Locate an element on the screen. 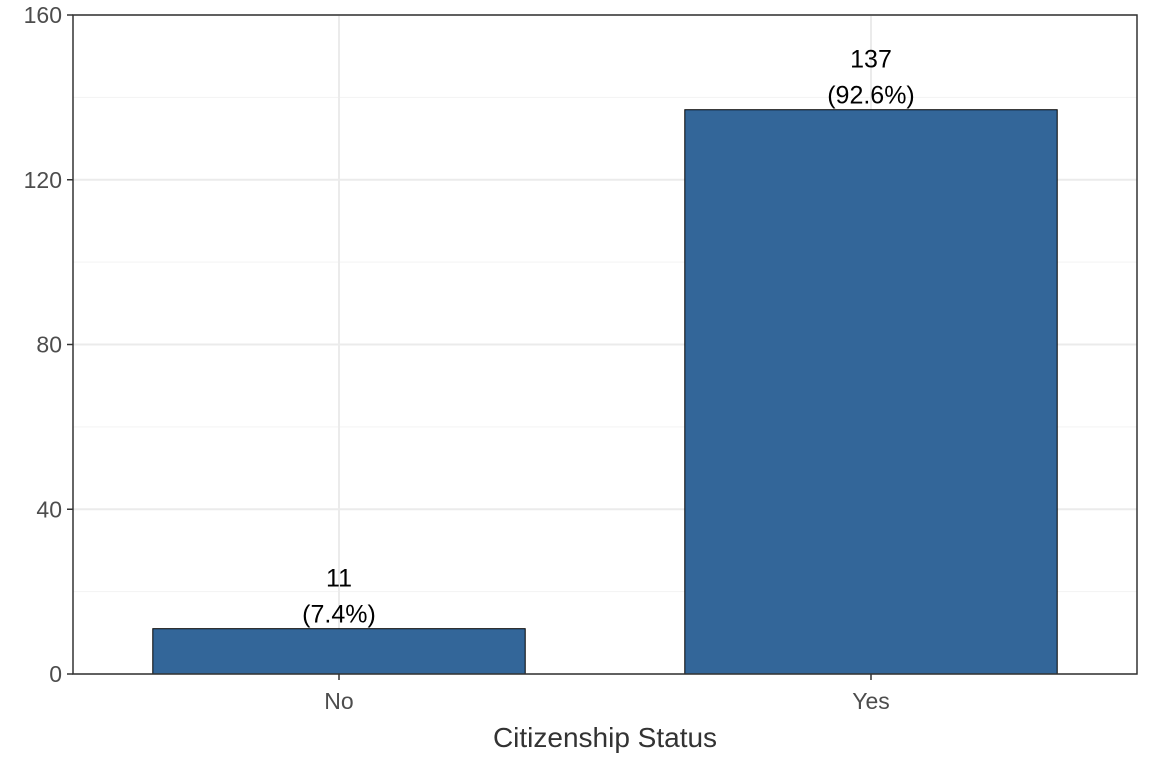 The image size is (1152, 768). data-label-percent: (92.6%) is located at coordinates (871, 96).